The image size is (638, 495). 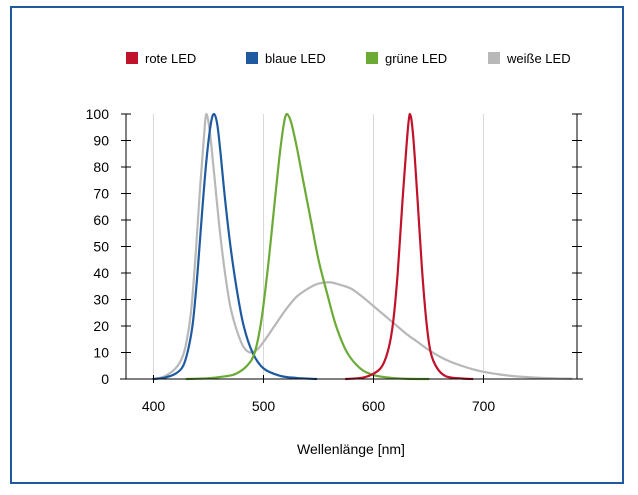 What do you see at coordinates (494, 58) in the screenshot?
I see `legend-swatch-white-led` at bounding box center [494, 58].